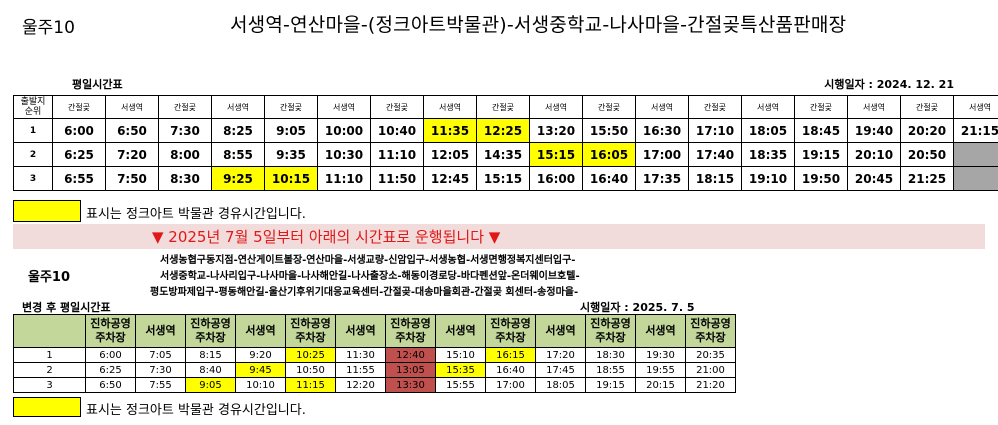 The image size is (998, 425). I want to click on departure-time-cell: 11:55, so click(360, 370).